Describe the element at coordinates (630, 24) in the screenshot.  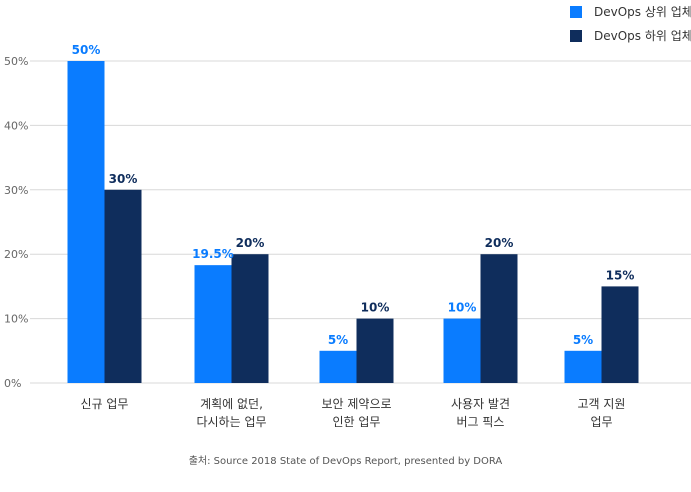
I see `legend: DevOps 상위 업체 DevOps 하위 업체` at that location.